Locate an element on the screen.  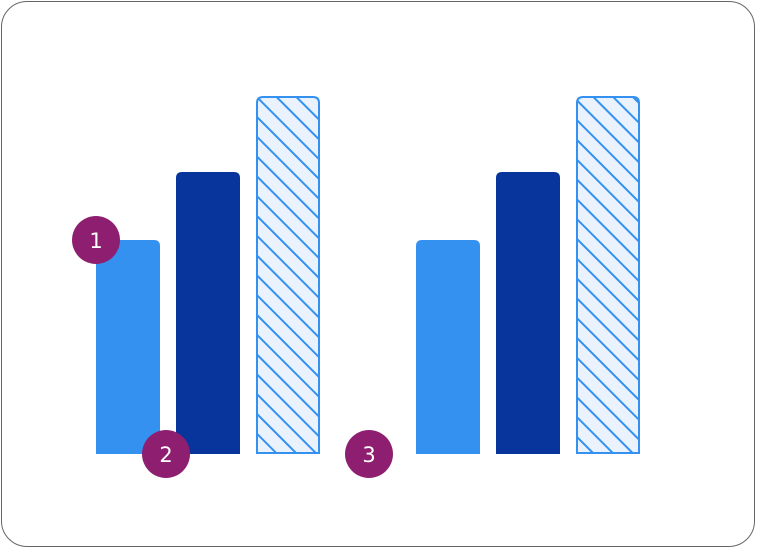
bar-group-2-bar-light is located at coordinates (448, 347).